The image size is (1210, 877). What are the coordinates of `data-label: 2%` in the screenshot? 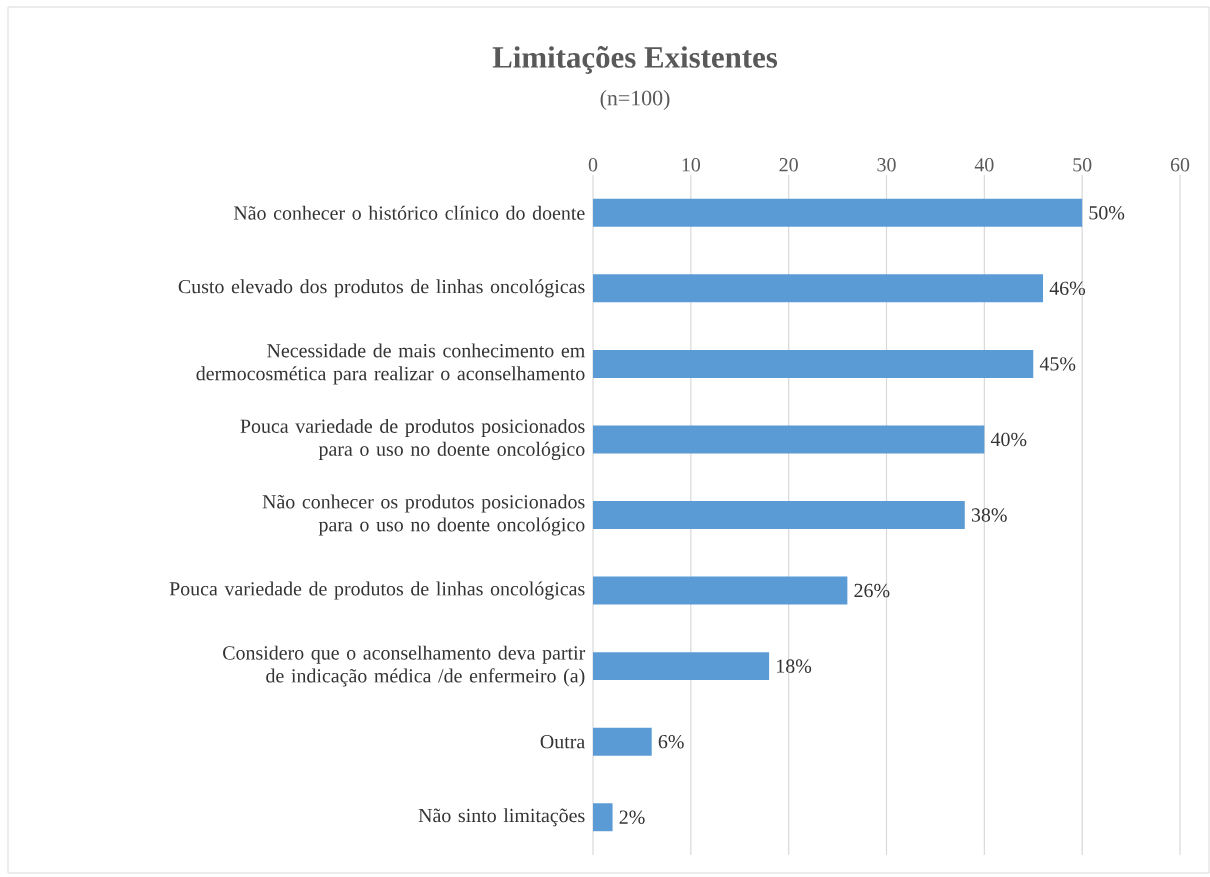 It's located at (632, 817).